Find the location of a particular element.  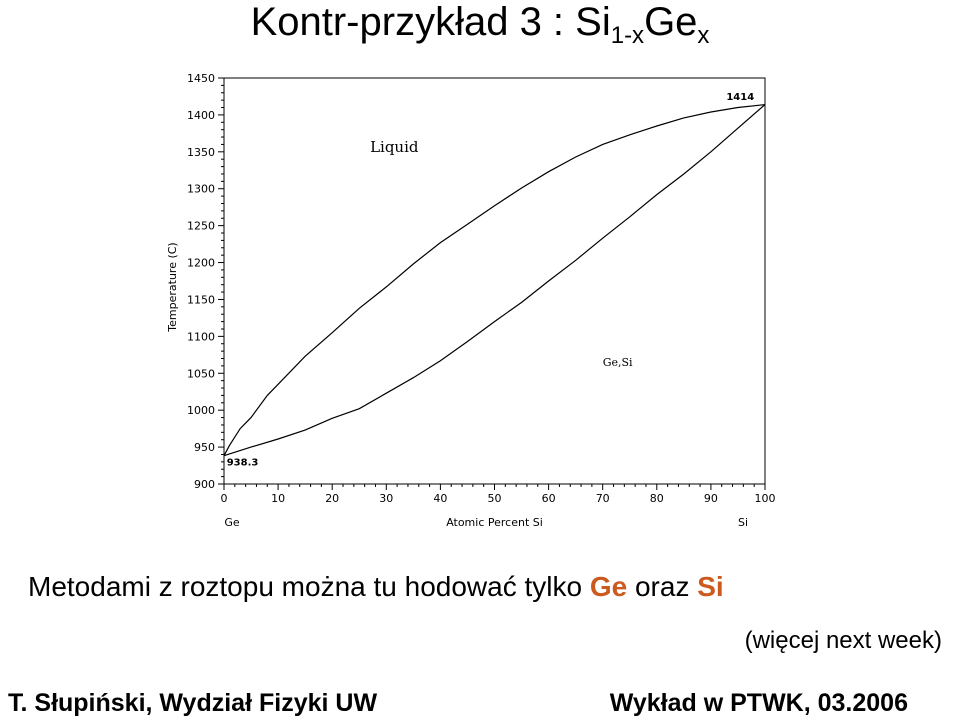

y-tick-label: 900 is located at coordinates (204, 484).